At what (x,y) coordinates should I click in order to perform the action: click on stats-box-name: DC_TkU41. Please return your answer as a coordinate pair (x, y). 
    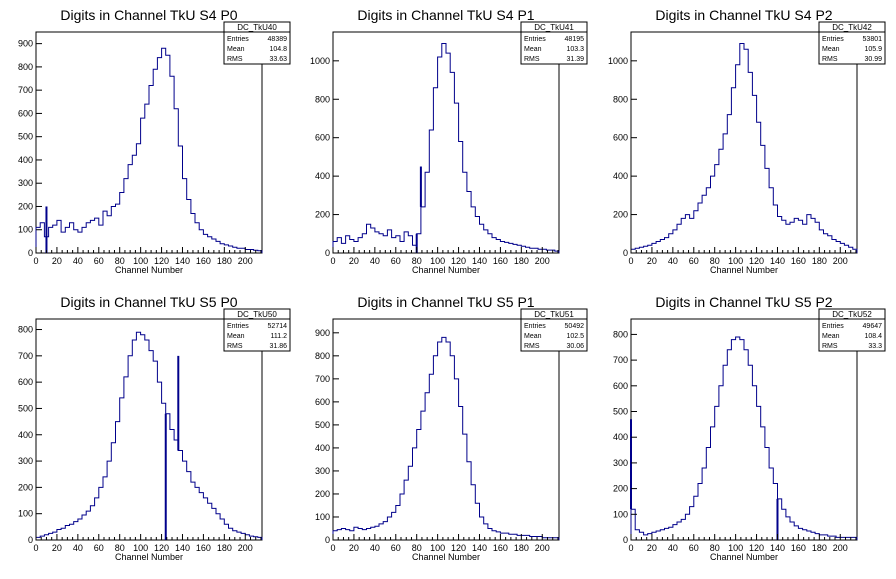
    Looking at the image, I should click on (554, 27).